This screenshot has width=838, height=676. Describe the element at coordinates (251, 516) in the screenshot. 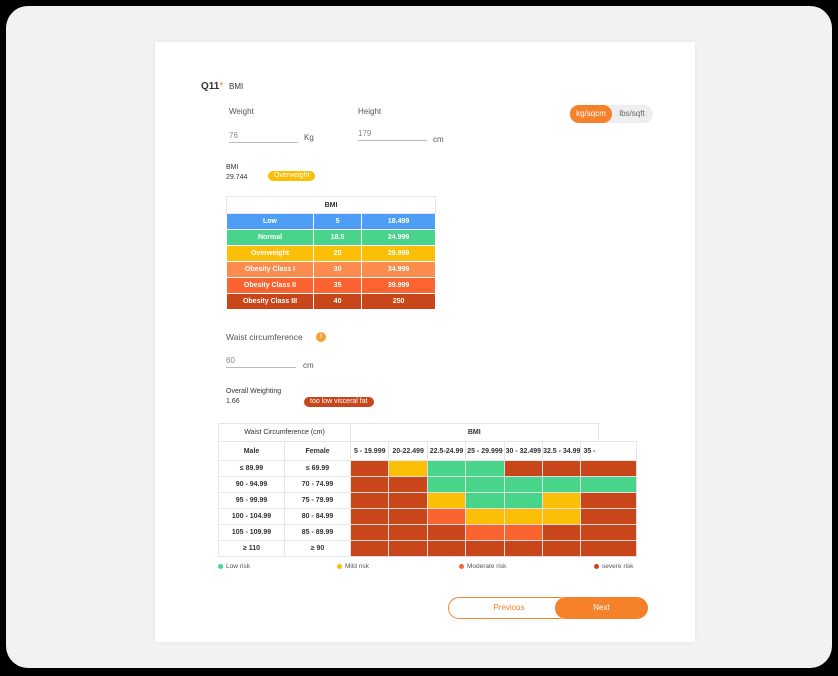

I see `waist-male-range: 100 - 104.99` at that location.